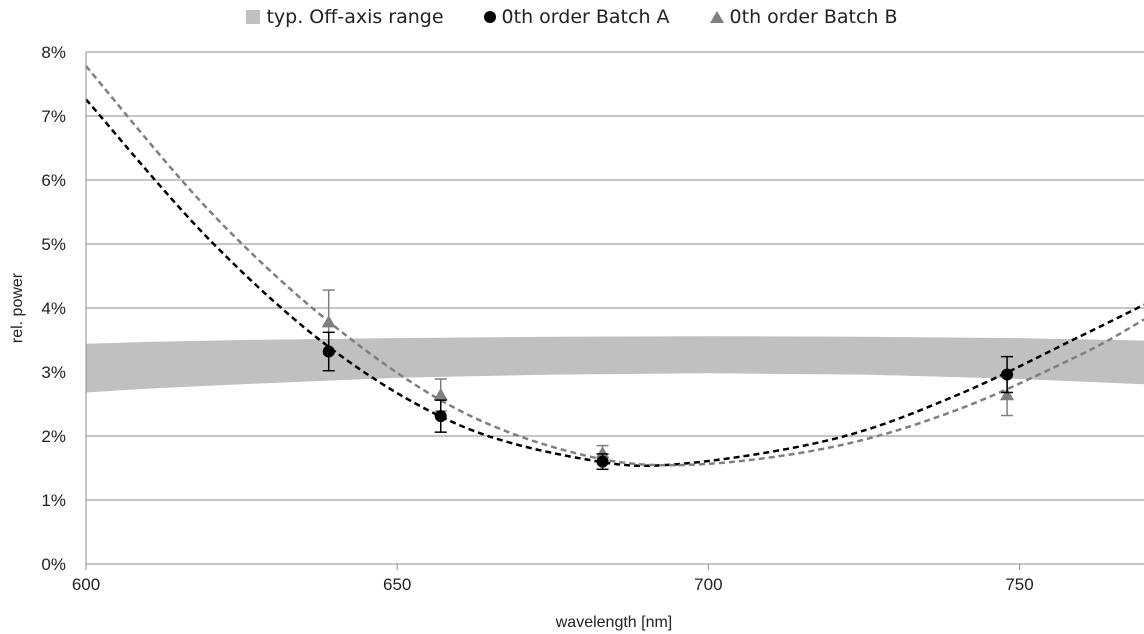 This screenshot has width=1144, height=634. What do you see at coordinates (614, 622) in the screenshot?
I see `x-axis-label: wavelength [nm]` at bounding box center [614, 622].